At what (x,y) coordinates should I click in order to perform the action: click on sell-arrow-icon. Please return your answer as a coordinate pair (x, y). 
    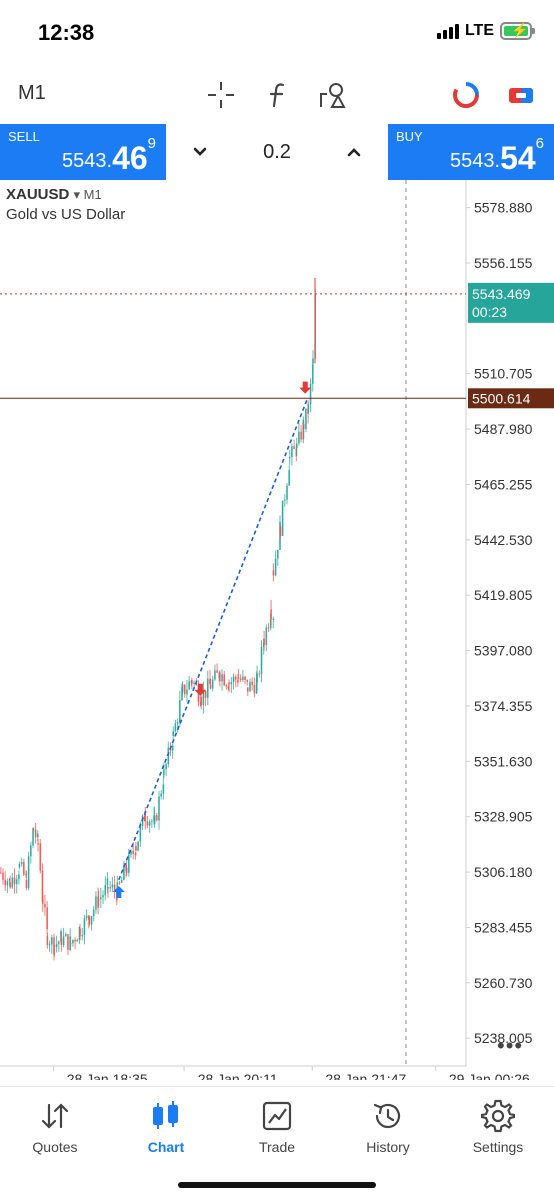
    Looking at the image, I should click on (200, 689).